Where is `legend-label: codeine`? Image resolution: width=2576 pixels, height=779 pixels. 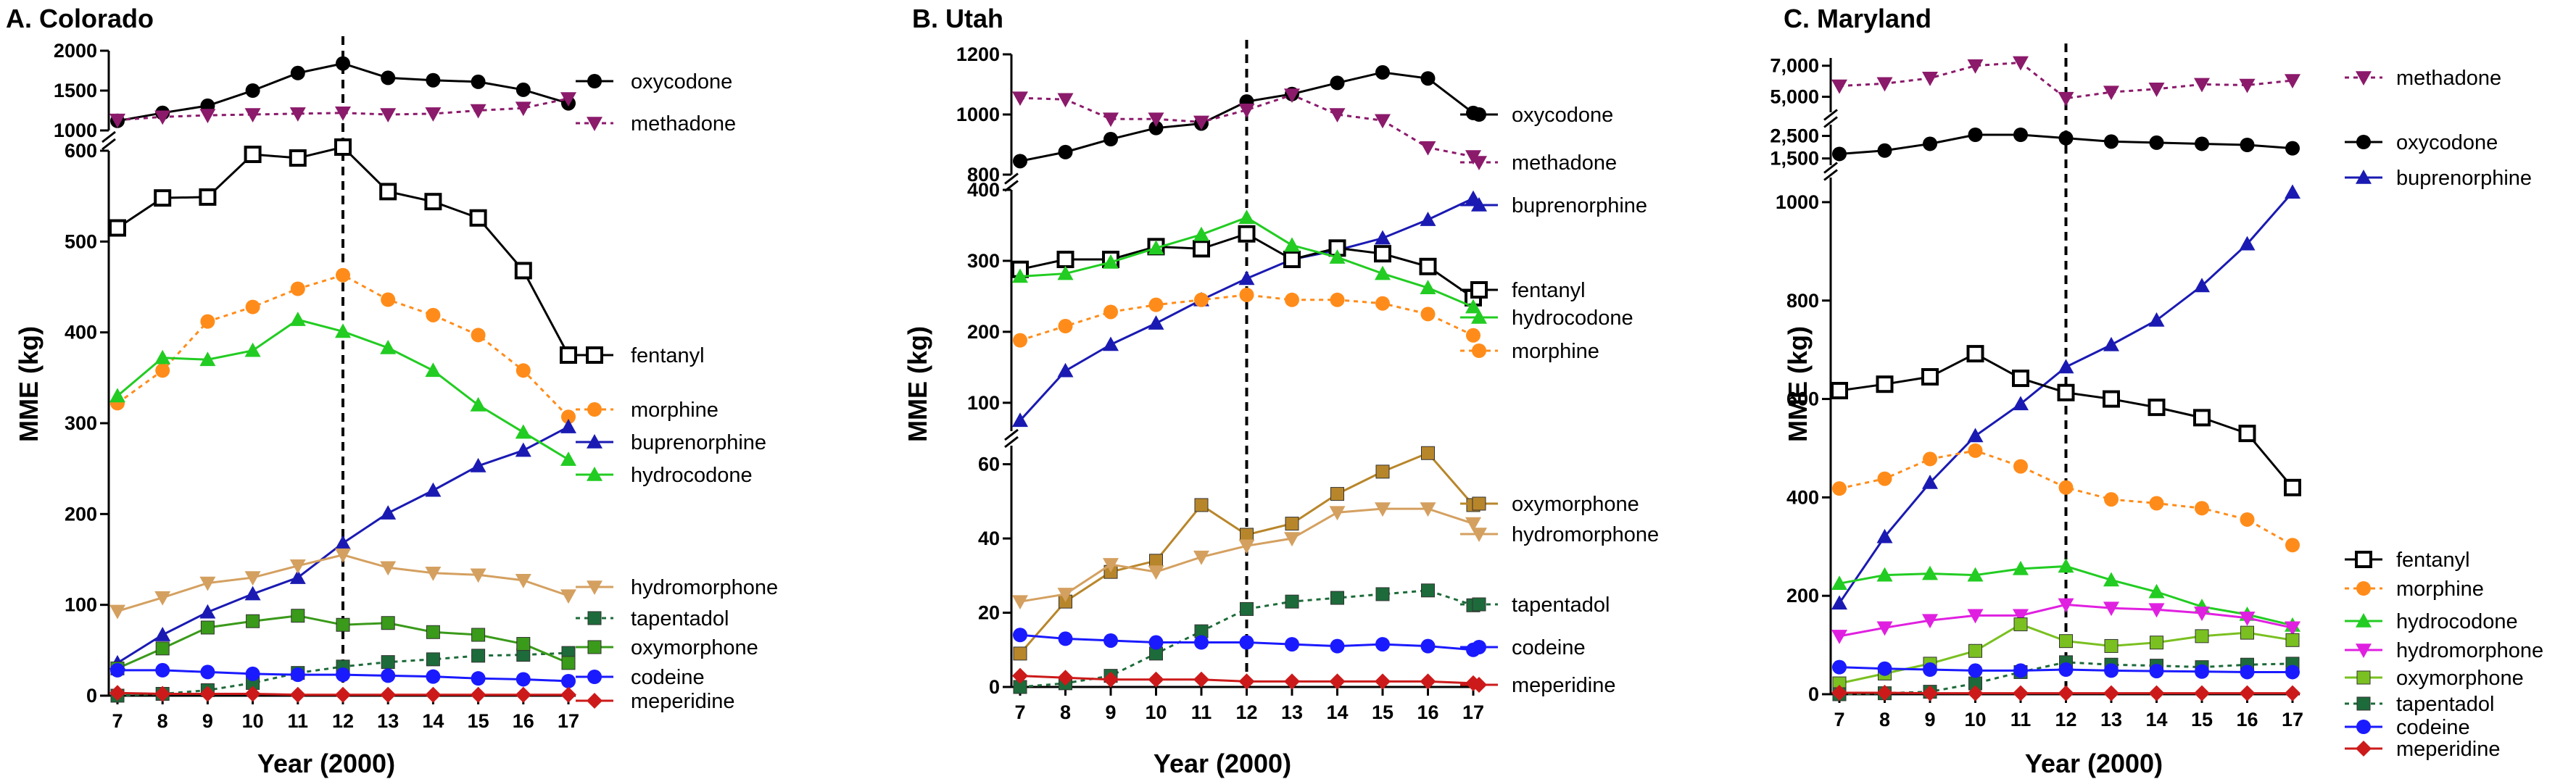
legend-label: codeine is located at coordinates (668, 677).